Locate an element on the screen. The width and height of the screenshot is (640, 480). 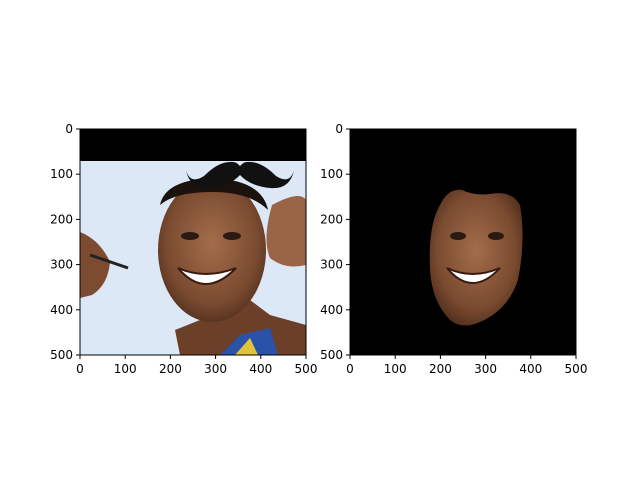
right-y-tick-label: 300 is located at coordinates (331, 265).